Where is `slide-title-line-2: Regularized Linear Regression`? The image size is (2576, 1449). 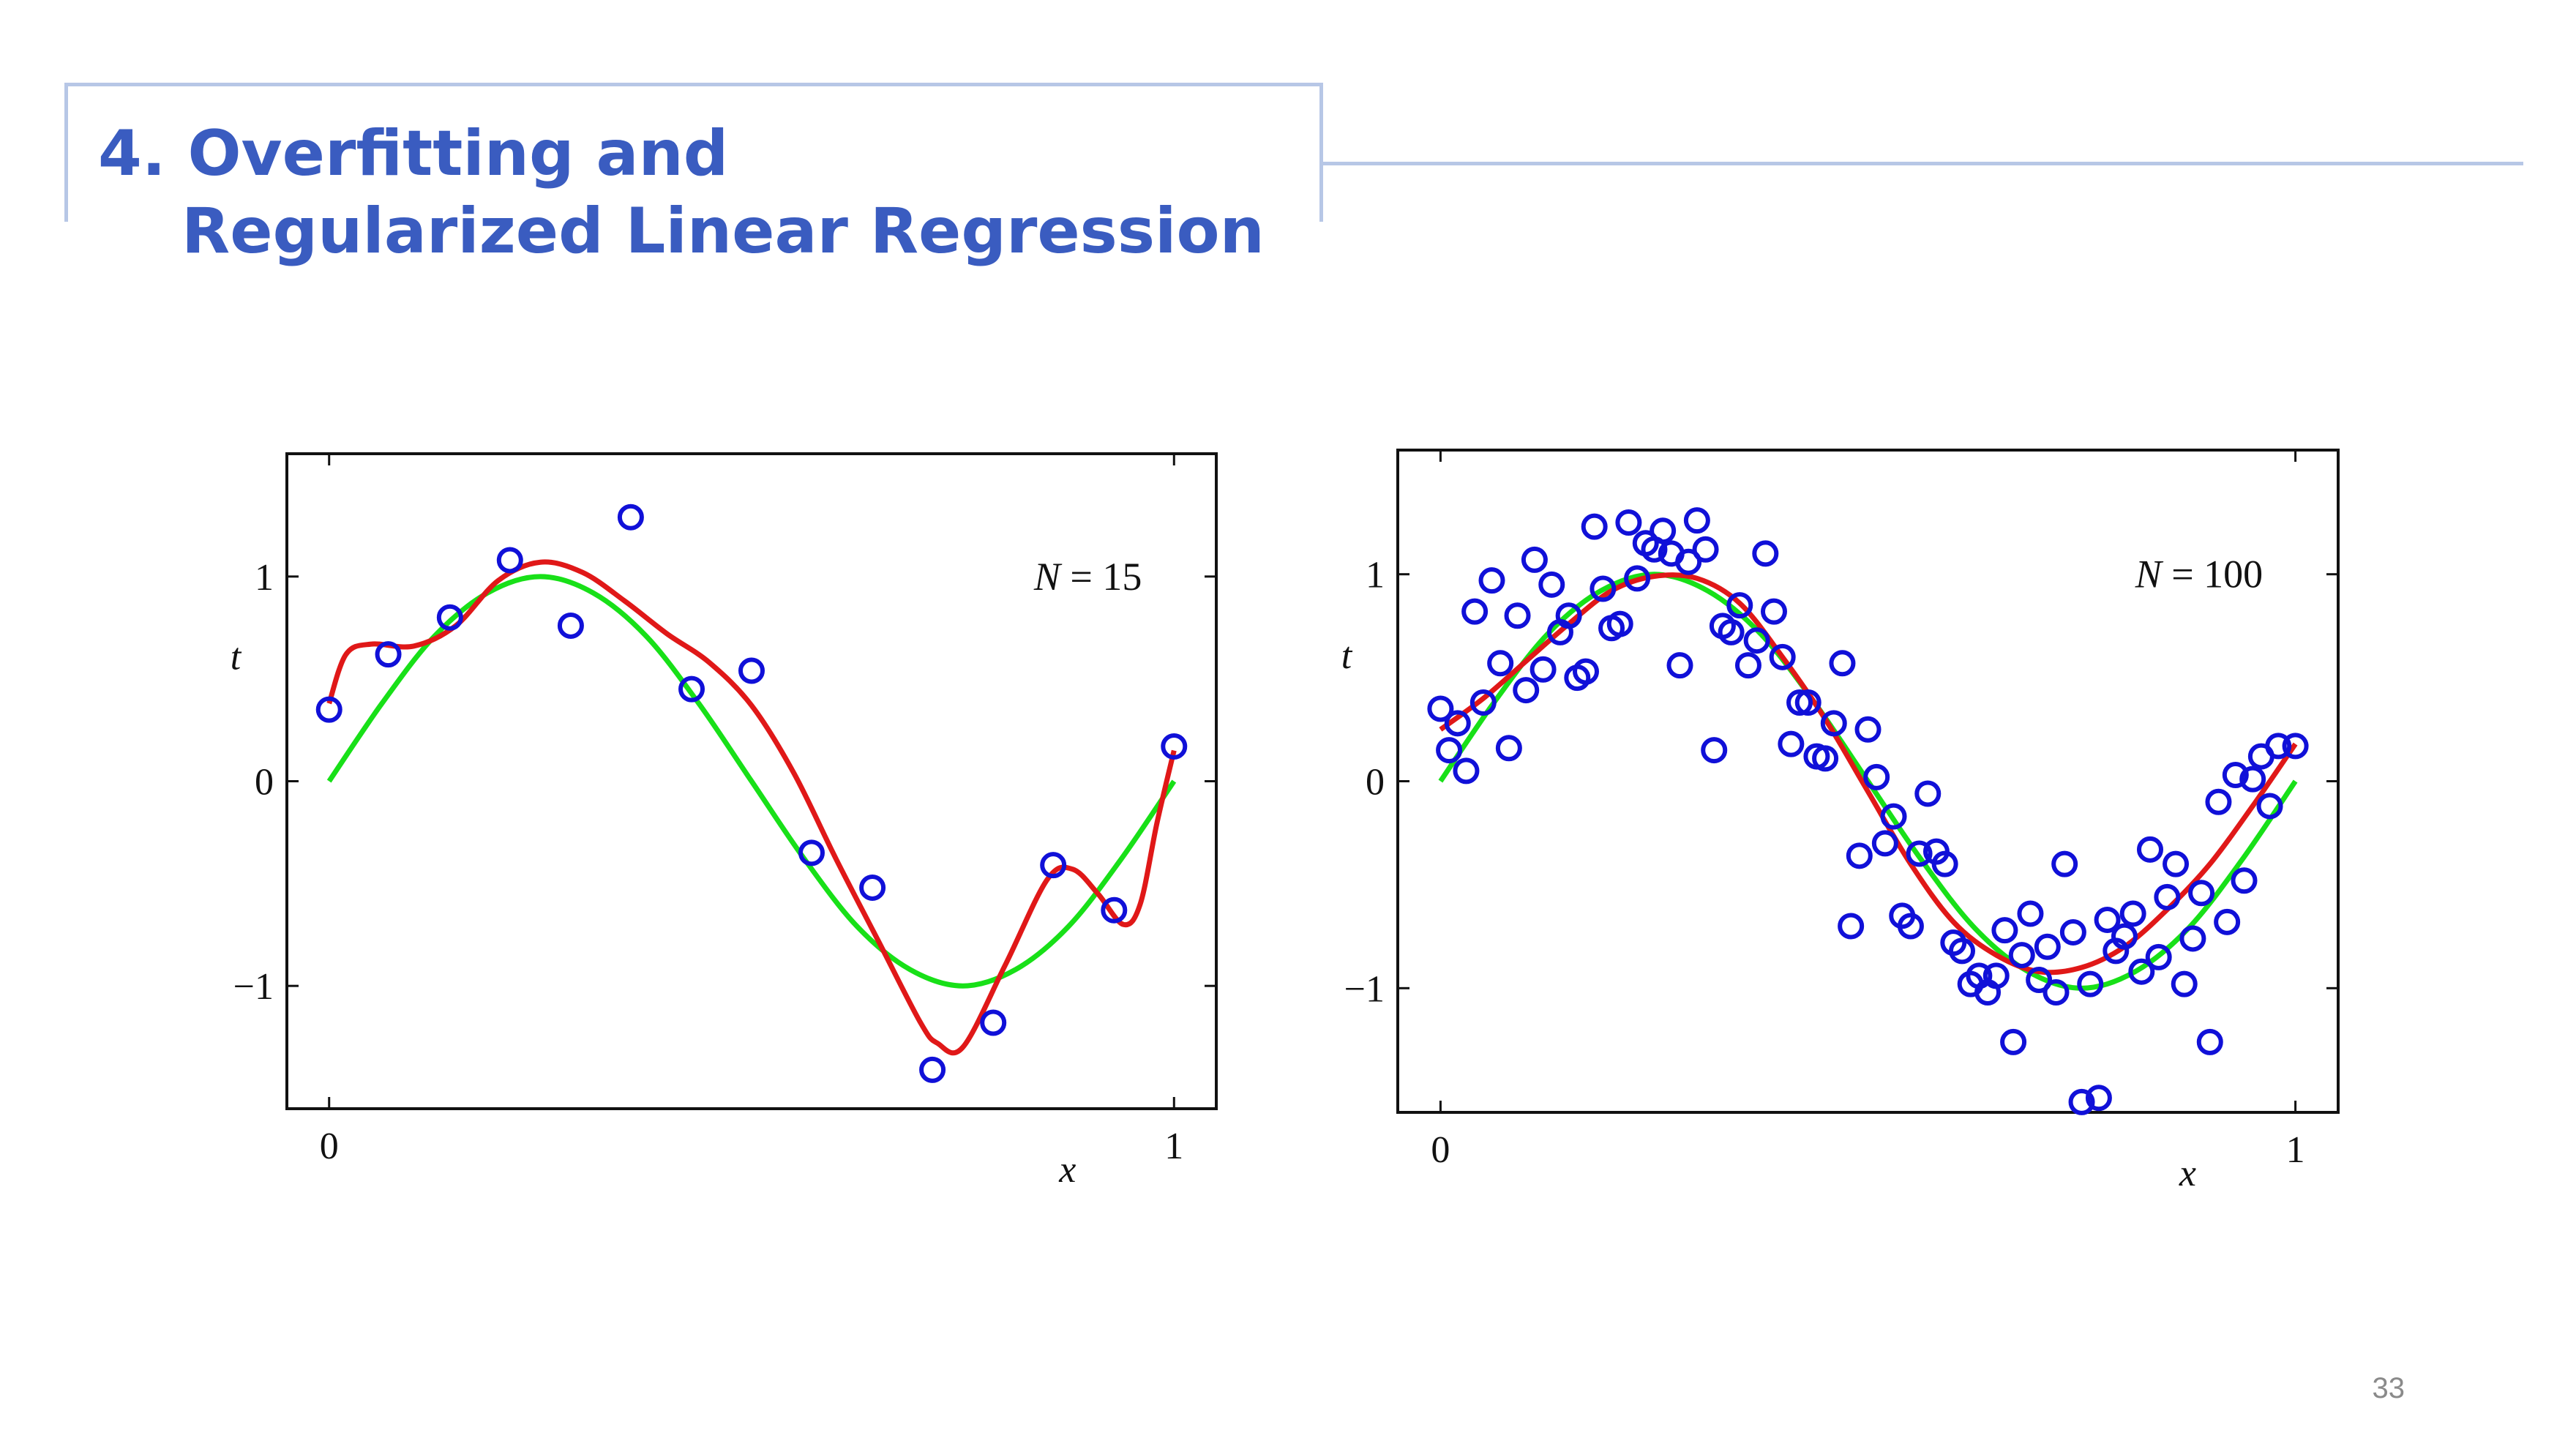
slide-title-line-2: Regularized Linear Regression is located at coordinates (723, 231).